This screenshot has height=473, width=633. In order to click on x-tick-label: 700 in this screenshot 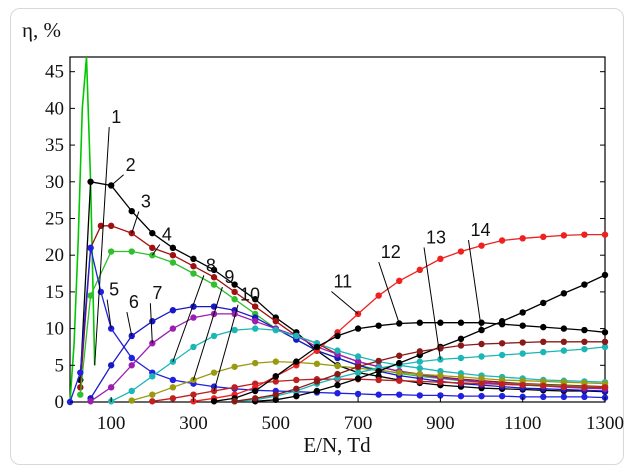, I will do `click(358, 423)`.